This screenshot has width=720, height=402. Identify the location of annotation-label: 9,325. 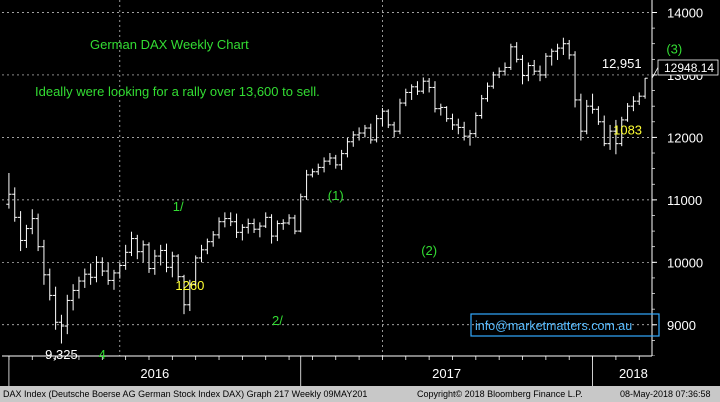
(61, 354).